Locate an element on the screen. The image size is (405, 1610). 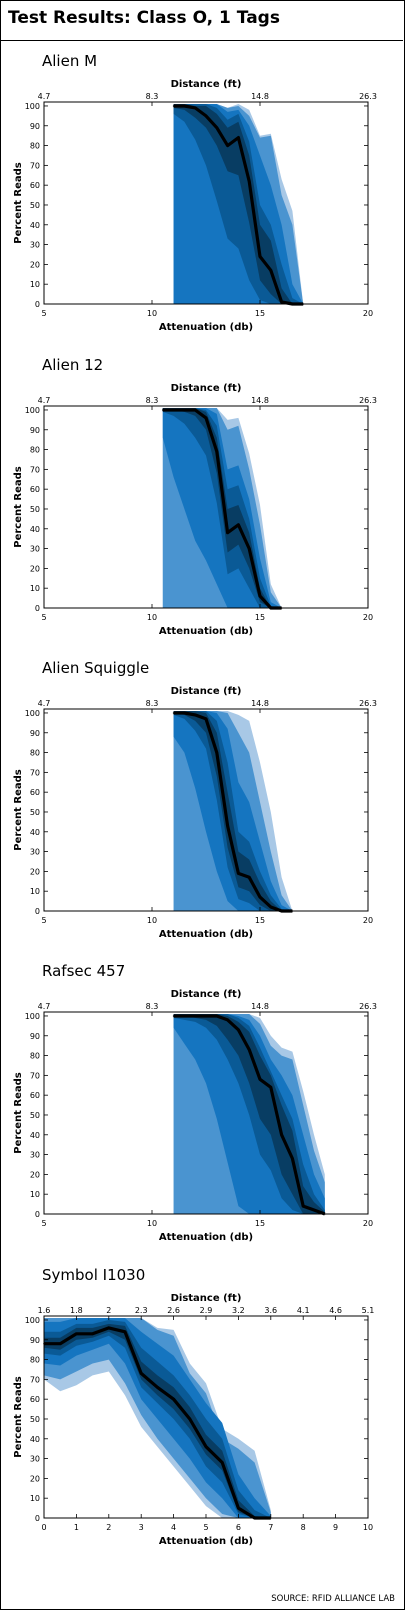
y-tick-label: 50 is located at coordinates (35, 1115).